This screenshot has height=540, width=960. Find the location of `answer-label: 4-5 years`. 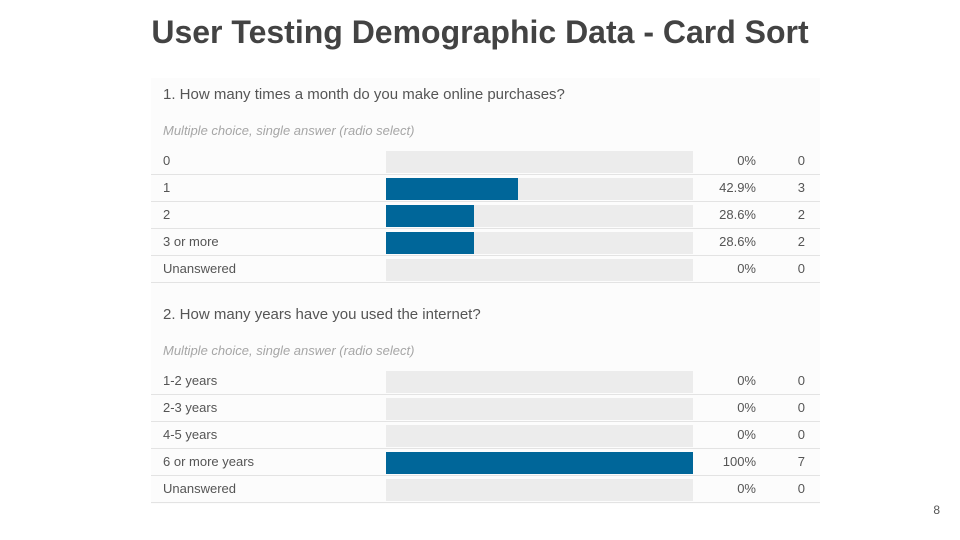

answer-label: 4-5 years is located at coordinates (190, 434).